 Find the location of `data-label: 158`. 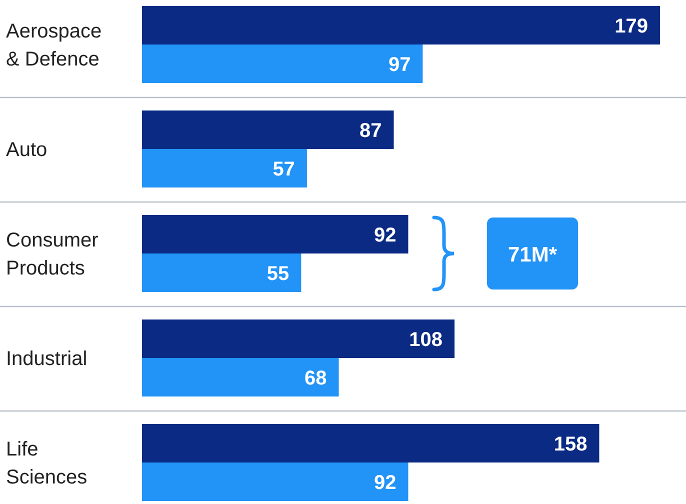

data-label: 158 is located at coordinates (571, 444).